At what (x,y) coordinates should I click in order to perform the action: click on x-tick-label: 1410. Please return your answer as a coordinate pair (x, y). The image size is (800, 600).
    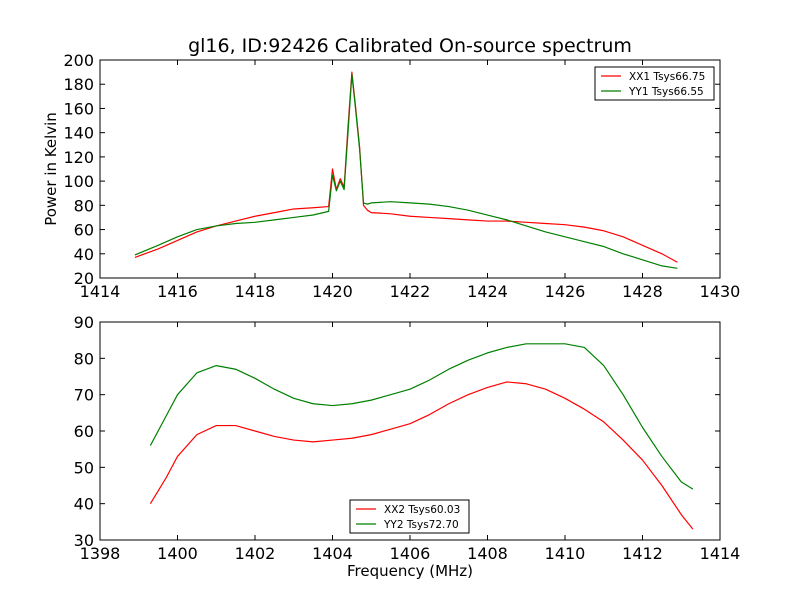
    Looking at the image, I should click on (565, 553).